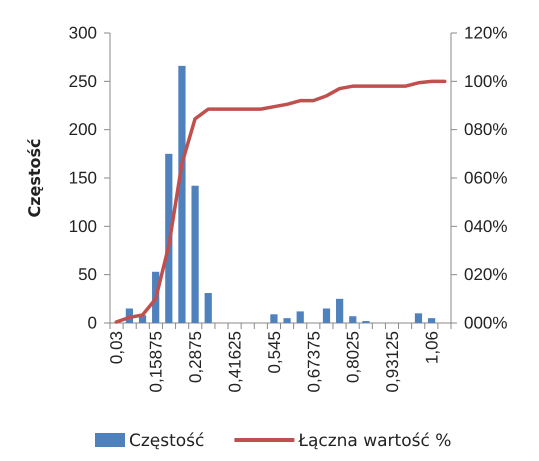 The height and width of the screenshot is (461, 539). I want to click on y-tick-label: 150, so click(82, 178).